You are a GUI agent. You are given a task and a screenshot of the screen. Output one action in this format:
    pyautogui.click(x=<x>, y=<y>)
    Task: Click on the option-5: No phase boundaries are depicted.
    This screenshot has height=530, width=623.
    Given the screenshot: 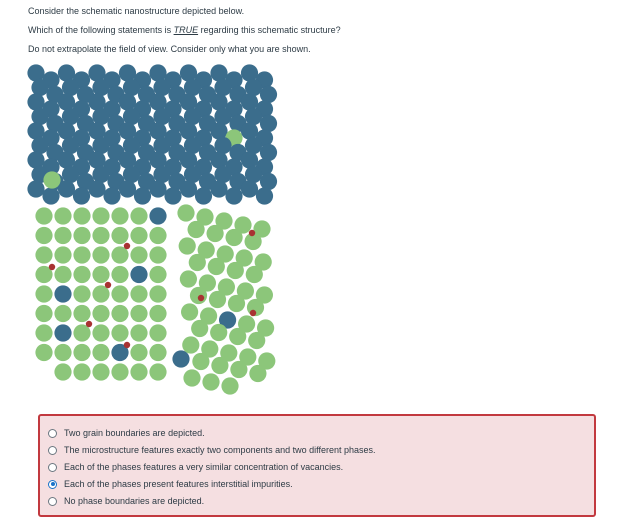 What is the action you would take?
    pyautogui.click(x=126, y=501)
    